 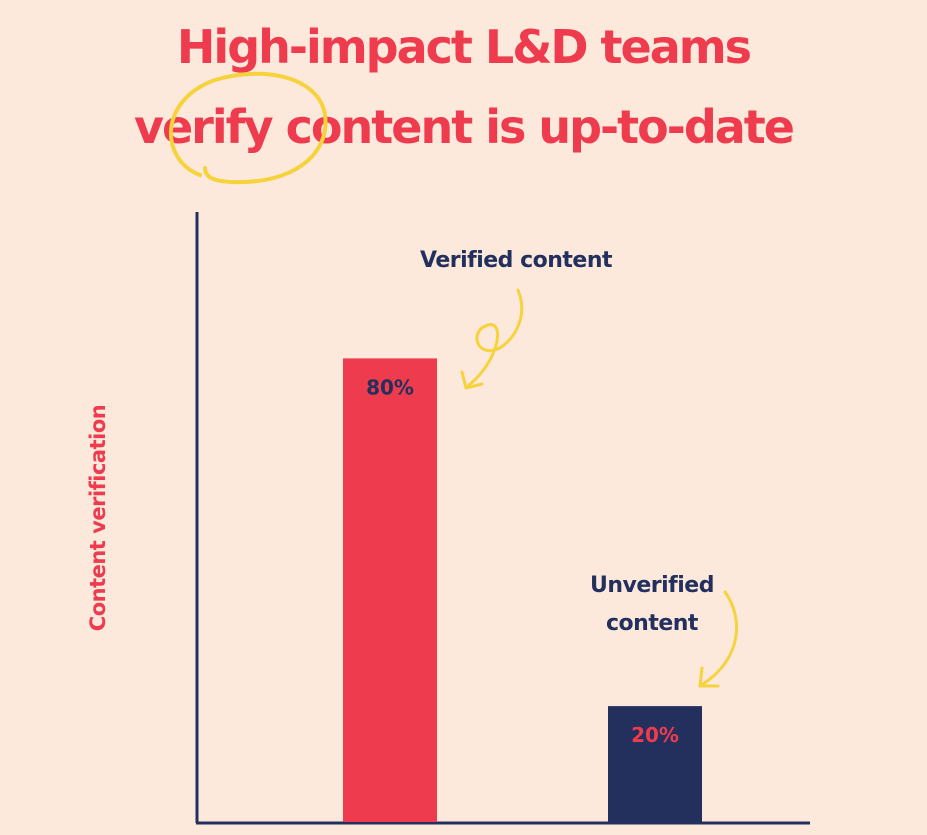 What do you see at coordinates (390, 387) in the screenshot?
I see `data-label-verified: 80%` at bounding box center [390, 387].